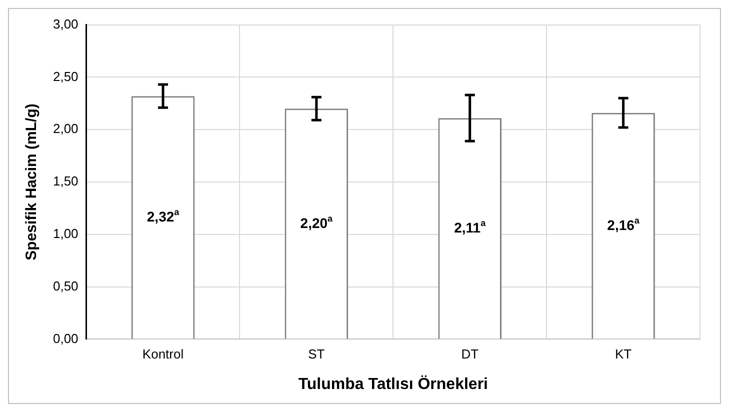  What do you see at coordinates (65, 286) in the screenshot?
I see `y-tick-label: 0,50` at bounding box center [65, 286].